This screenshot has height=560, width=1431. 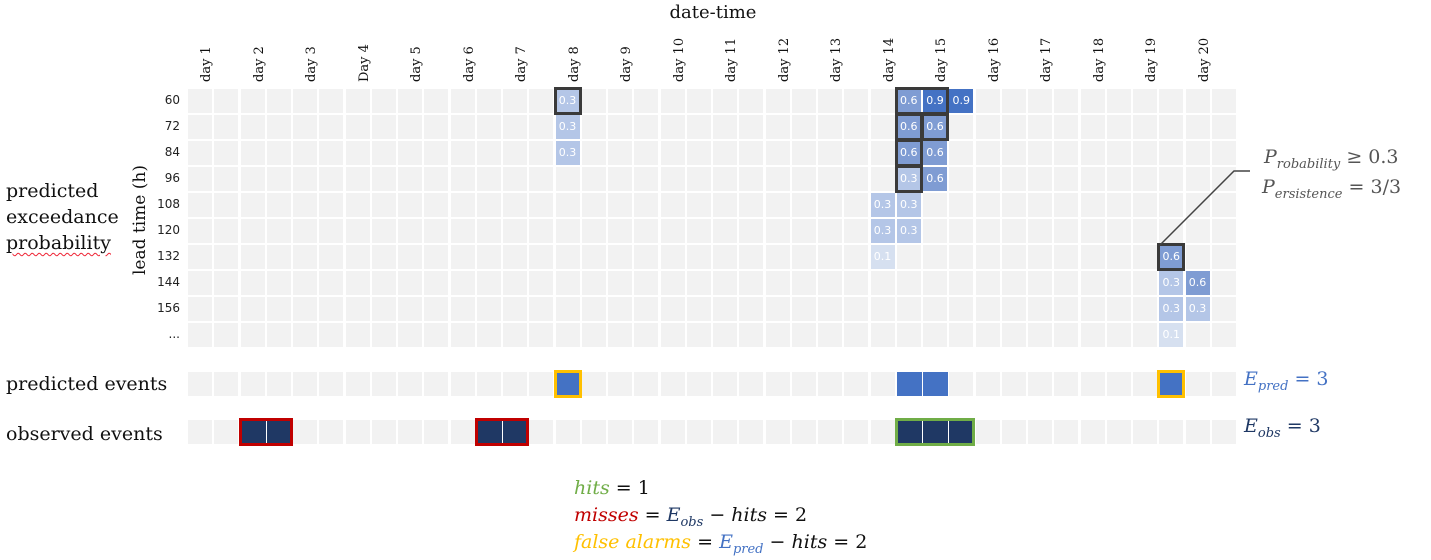 What do you see at coordinates (961, 101) in the screenshot?
I see `probability-cell: 0.9` at bounding box center [961, 101].